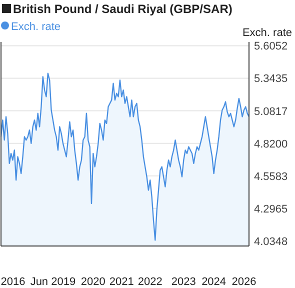 The width and height of the screenshot is (295, 288). What do you see at coordinates (36, 27) in the screenshot?
I see `legend-label: Exch. rate` at bounding box center [36, 27].